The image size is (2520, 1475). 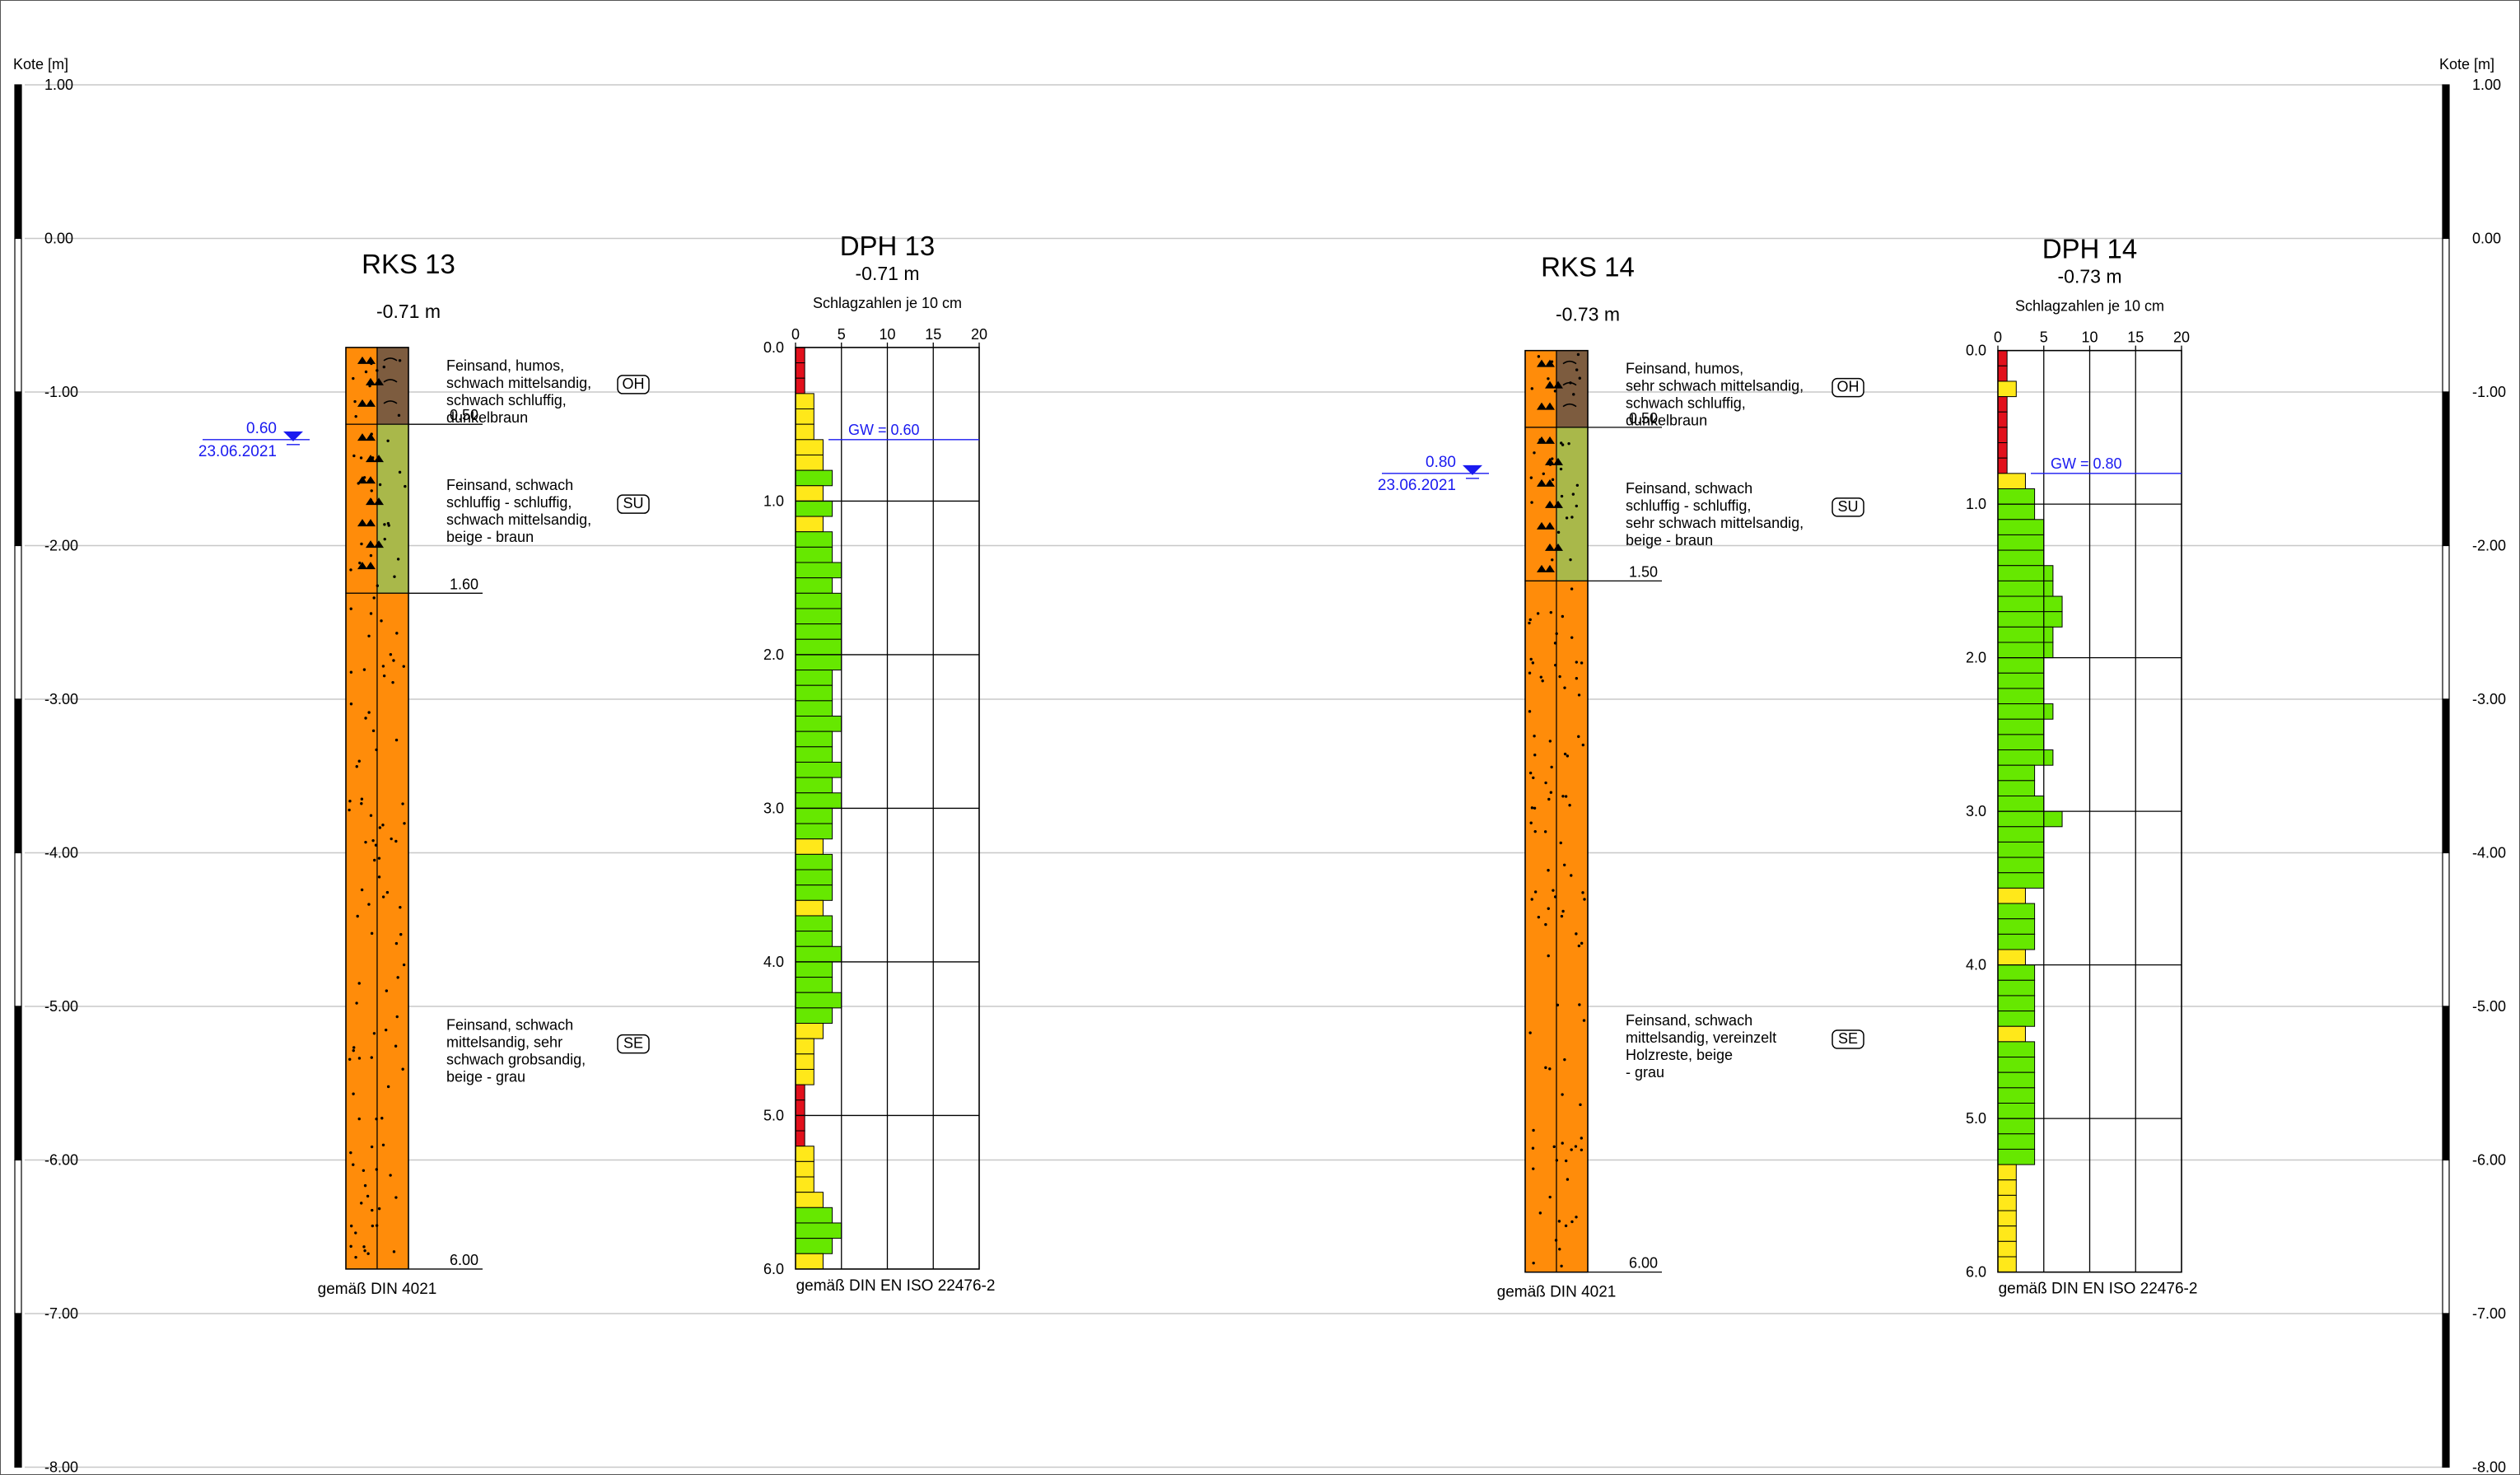 What do you see at coordinates (773, 1115) in the screenshot?
I see `probe-depth-tick-label: 5.0` at bounding box center [773, 1115].